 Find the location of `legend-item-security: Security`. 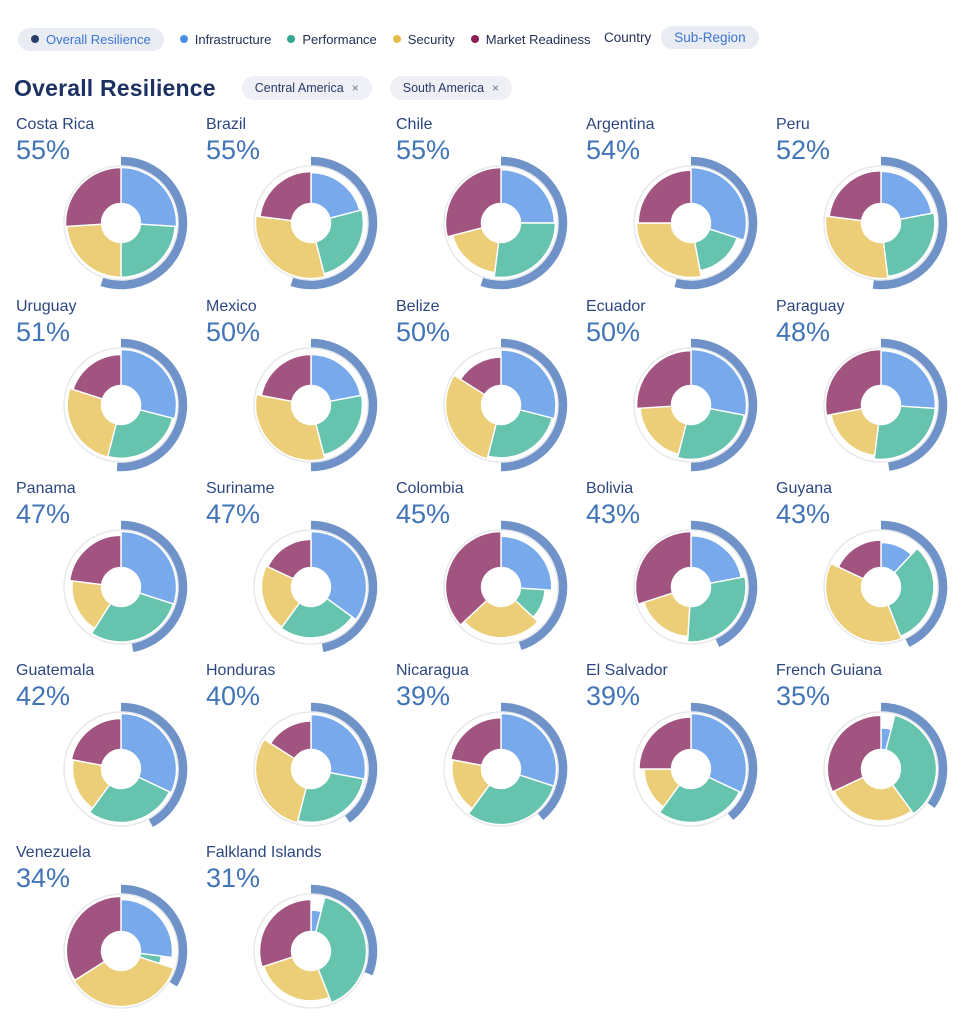

legend-item-security: Security is located at coordinates (423, 39).